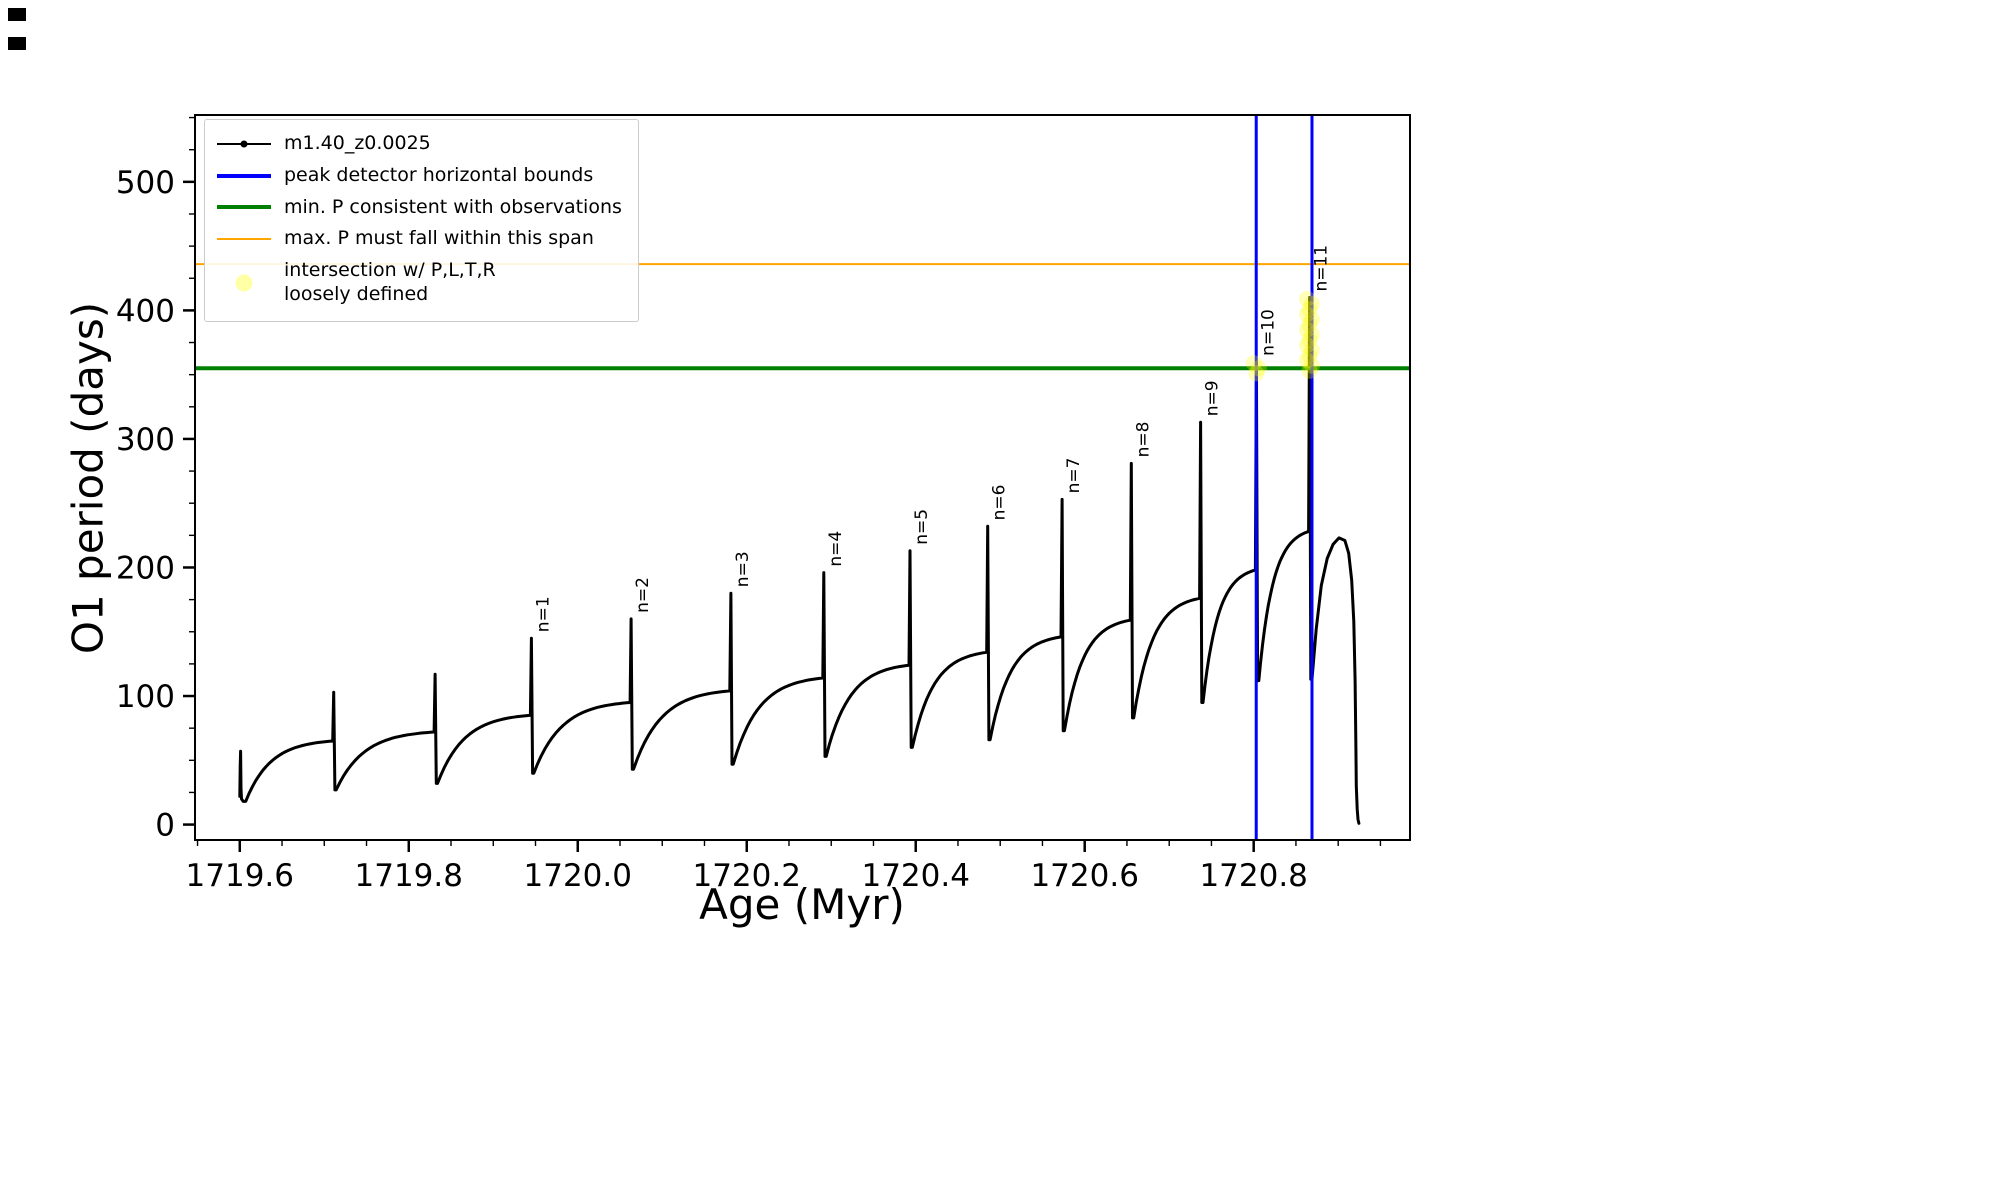 This screenshot has height=1200, width=2000. I want to click on peak-annotation: n=3, so click(743, 569).